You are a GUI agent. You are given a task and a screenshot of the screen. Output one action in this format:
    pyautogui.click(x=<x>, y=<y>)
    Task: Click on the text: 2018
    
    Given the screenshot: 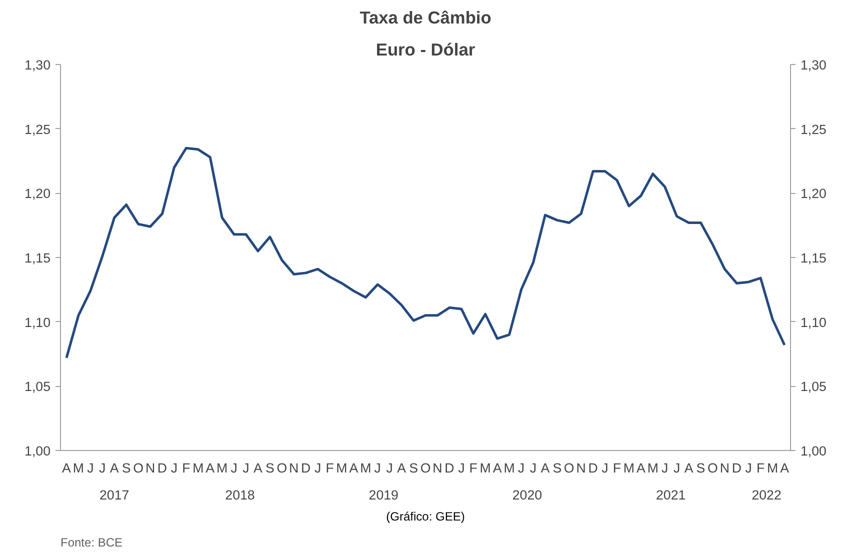 What is the action you would take?
    pyautogui.click(x=240, y=495)
    